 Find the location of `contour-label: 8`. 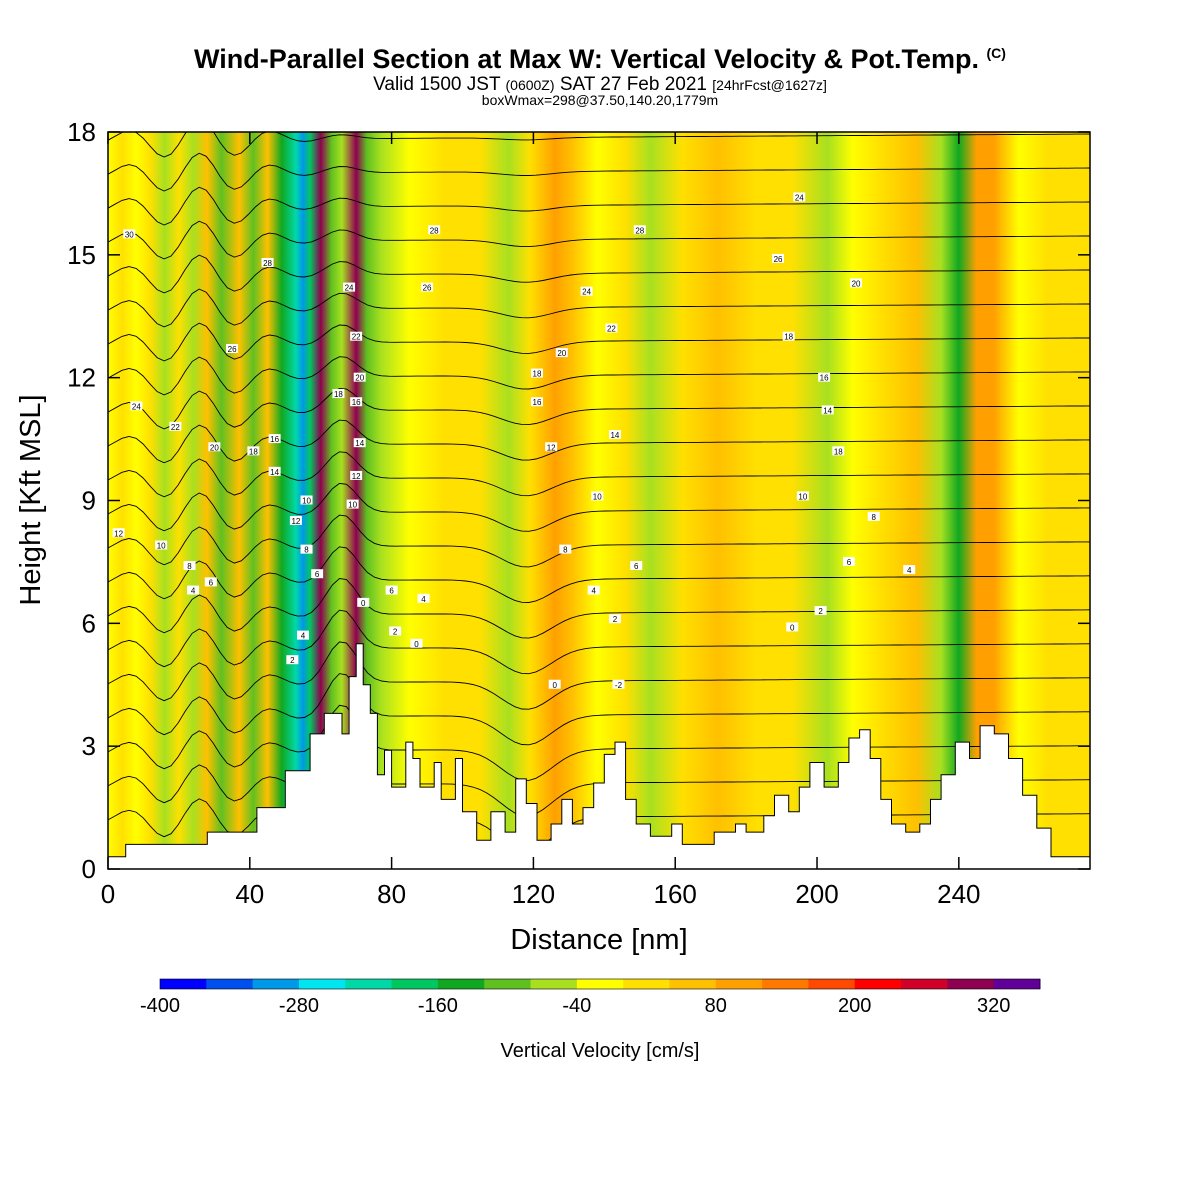

contour-label: 8 is located at coordinates (874, 517).